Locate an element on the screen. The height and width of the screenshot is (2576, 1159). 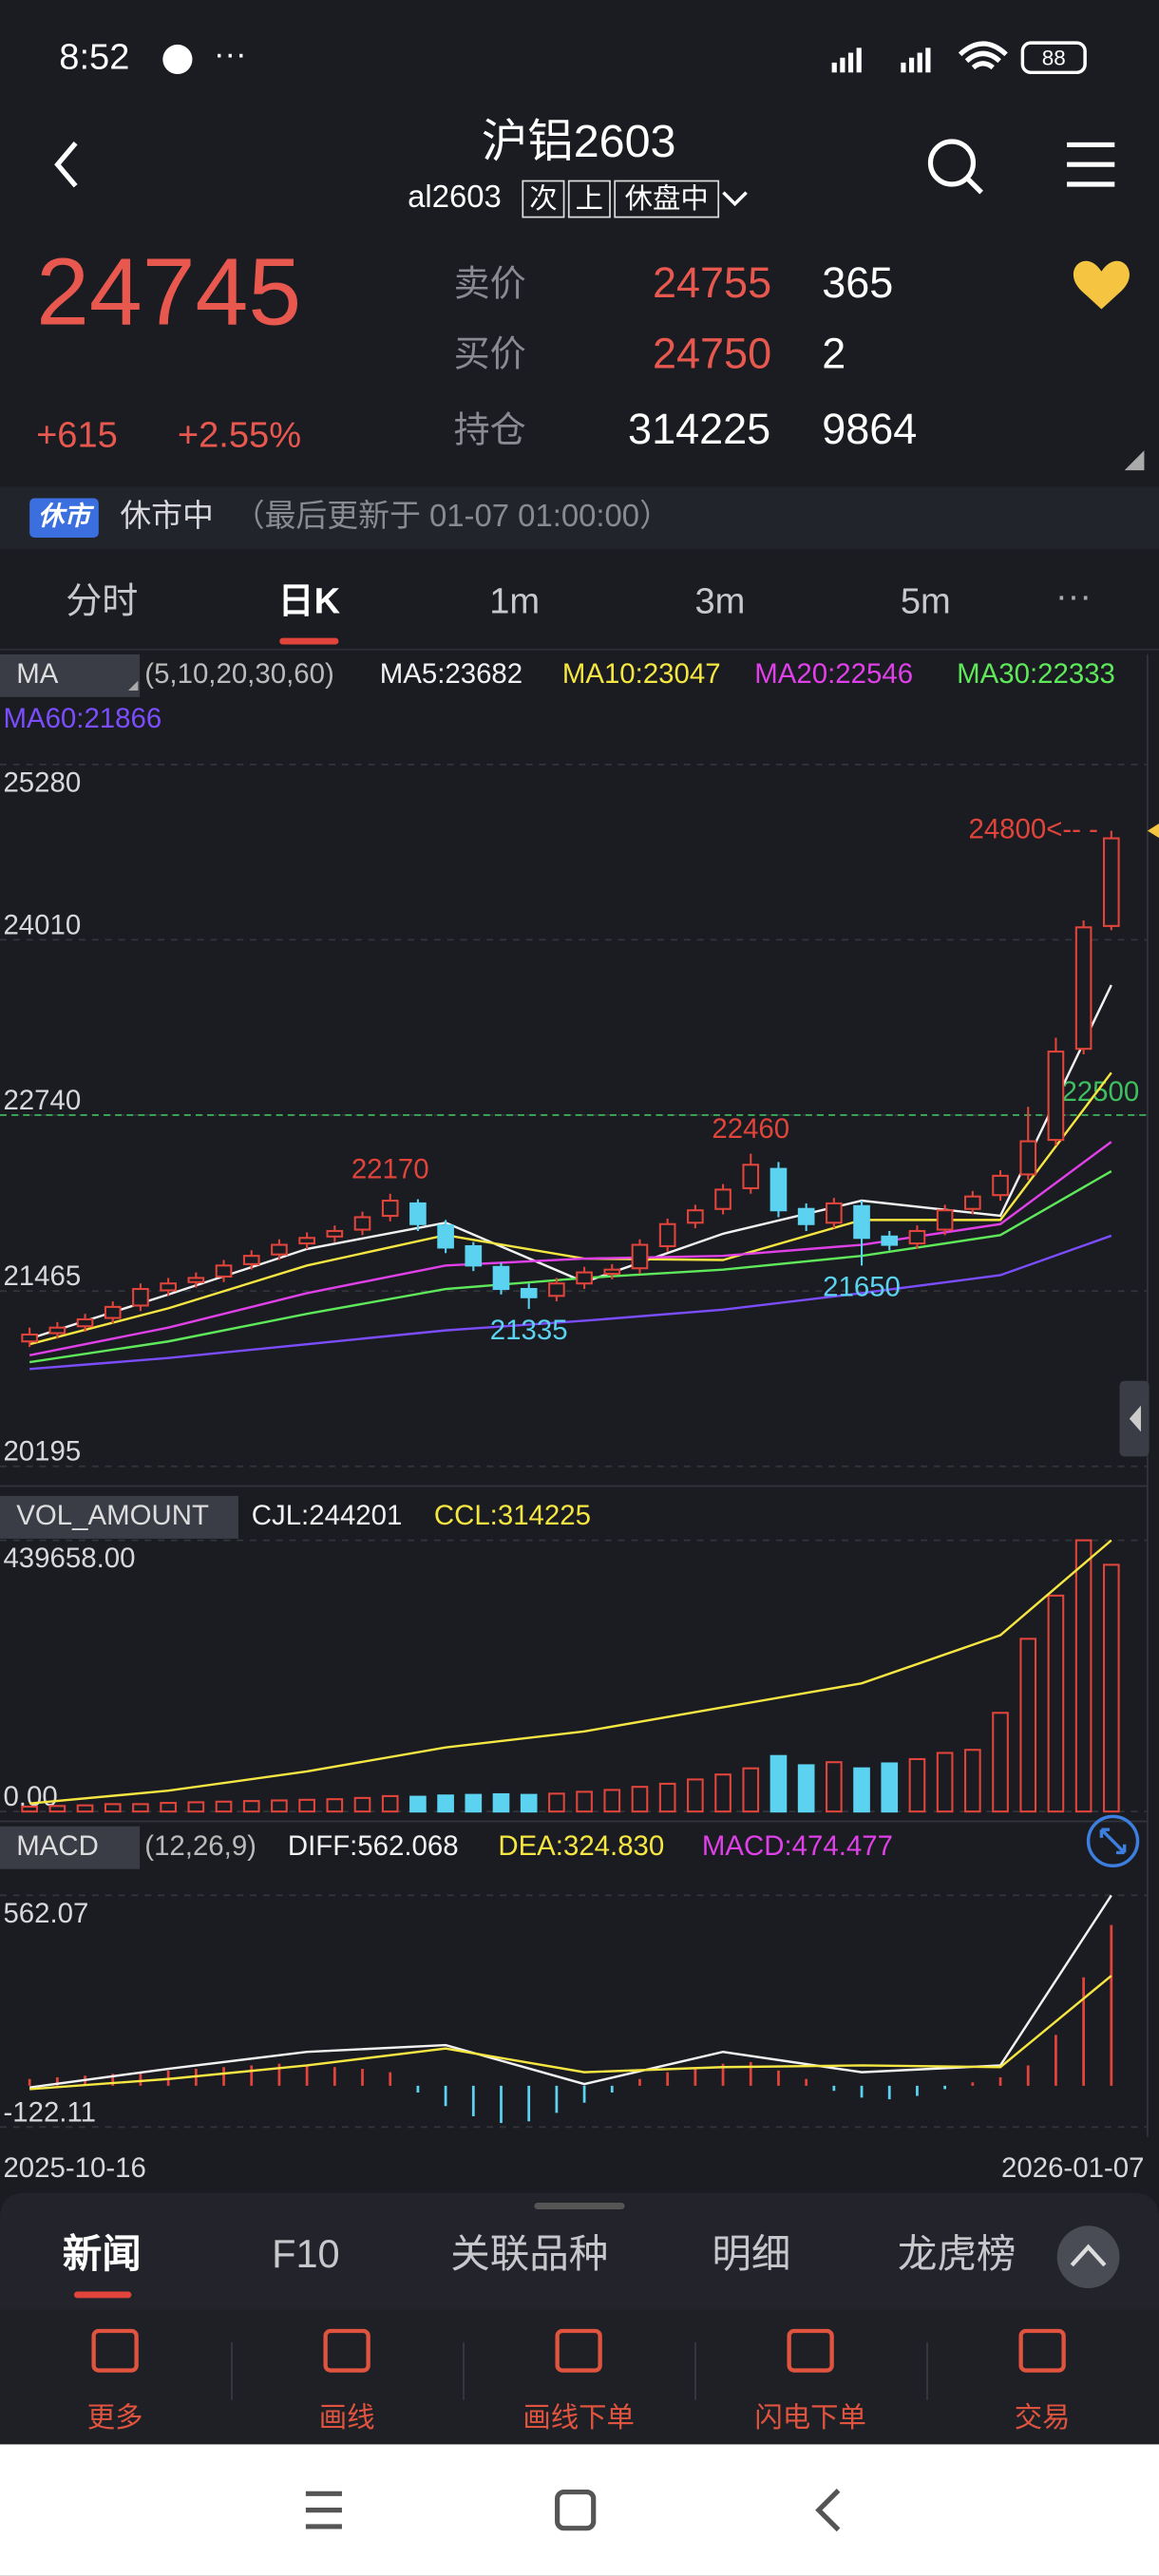
info-tab: 龙虎榜 is located at coordinates (957, 2253).